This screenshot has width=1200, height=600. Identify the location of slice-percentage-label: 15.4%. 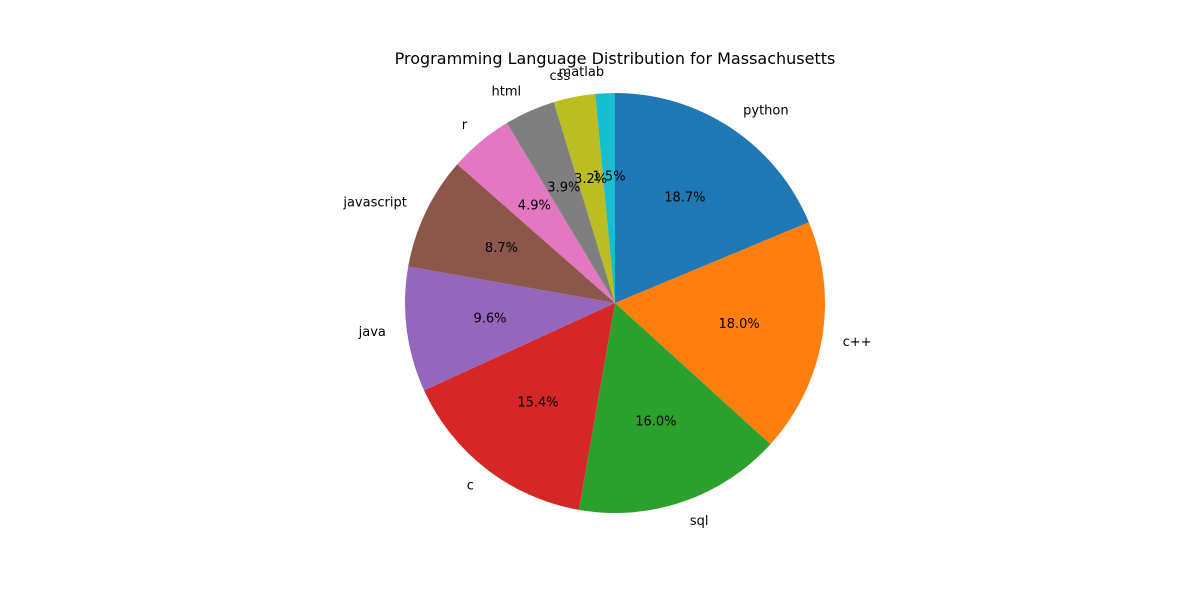
(537, 402).